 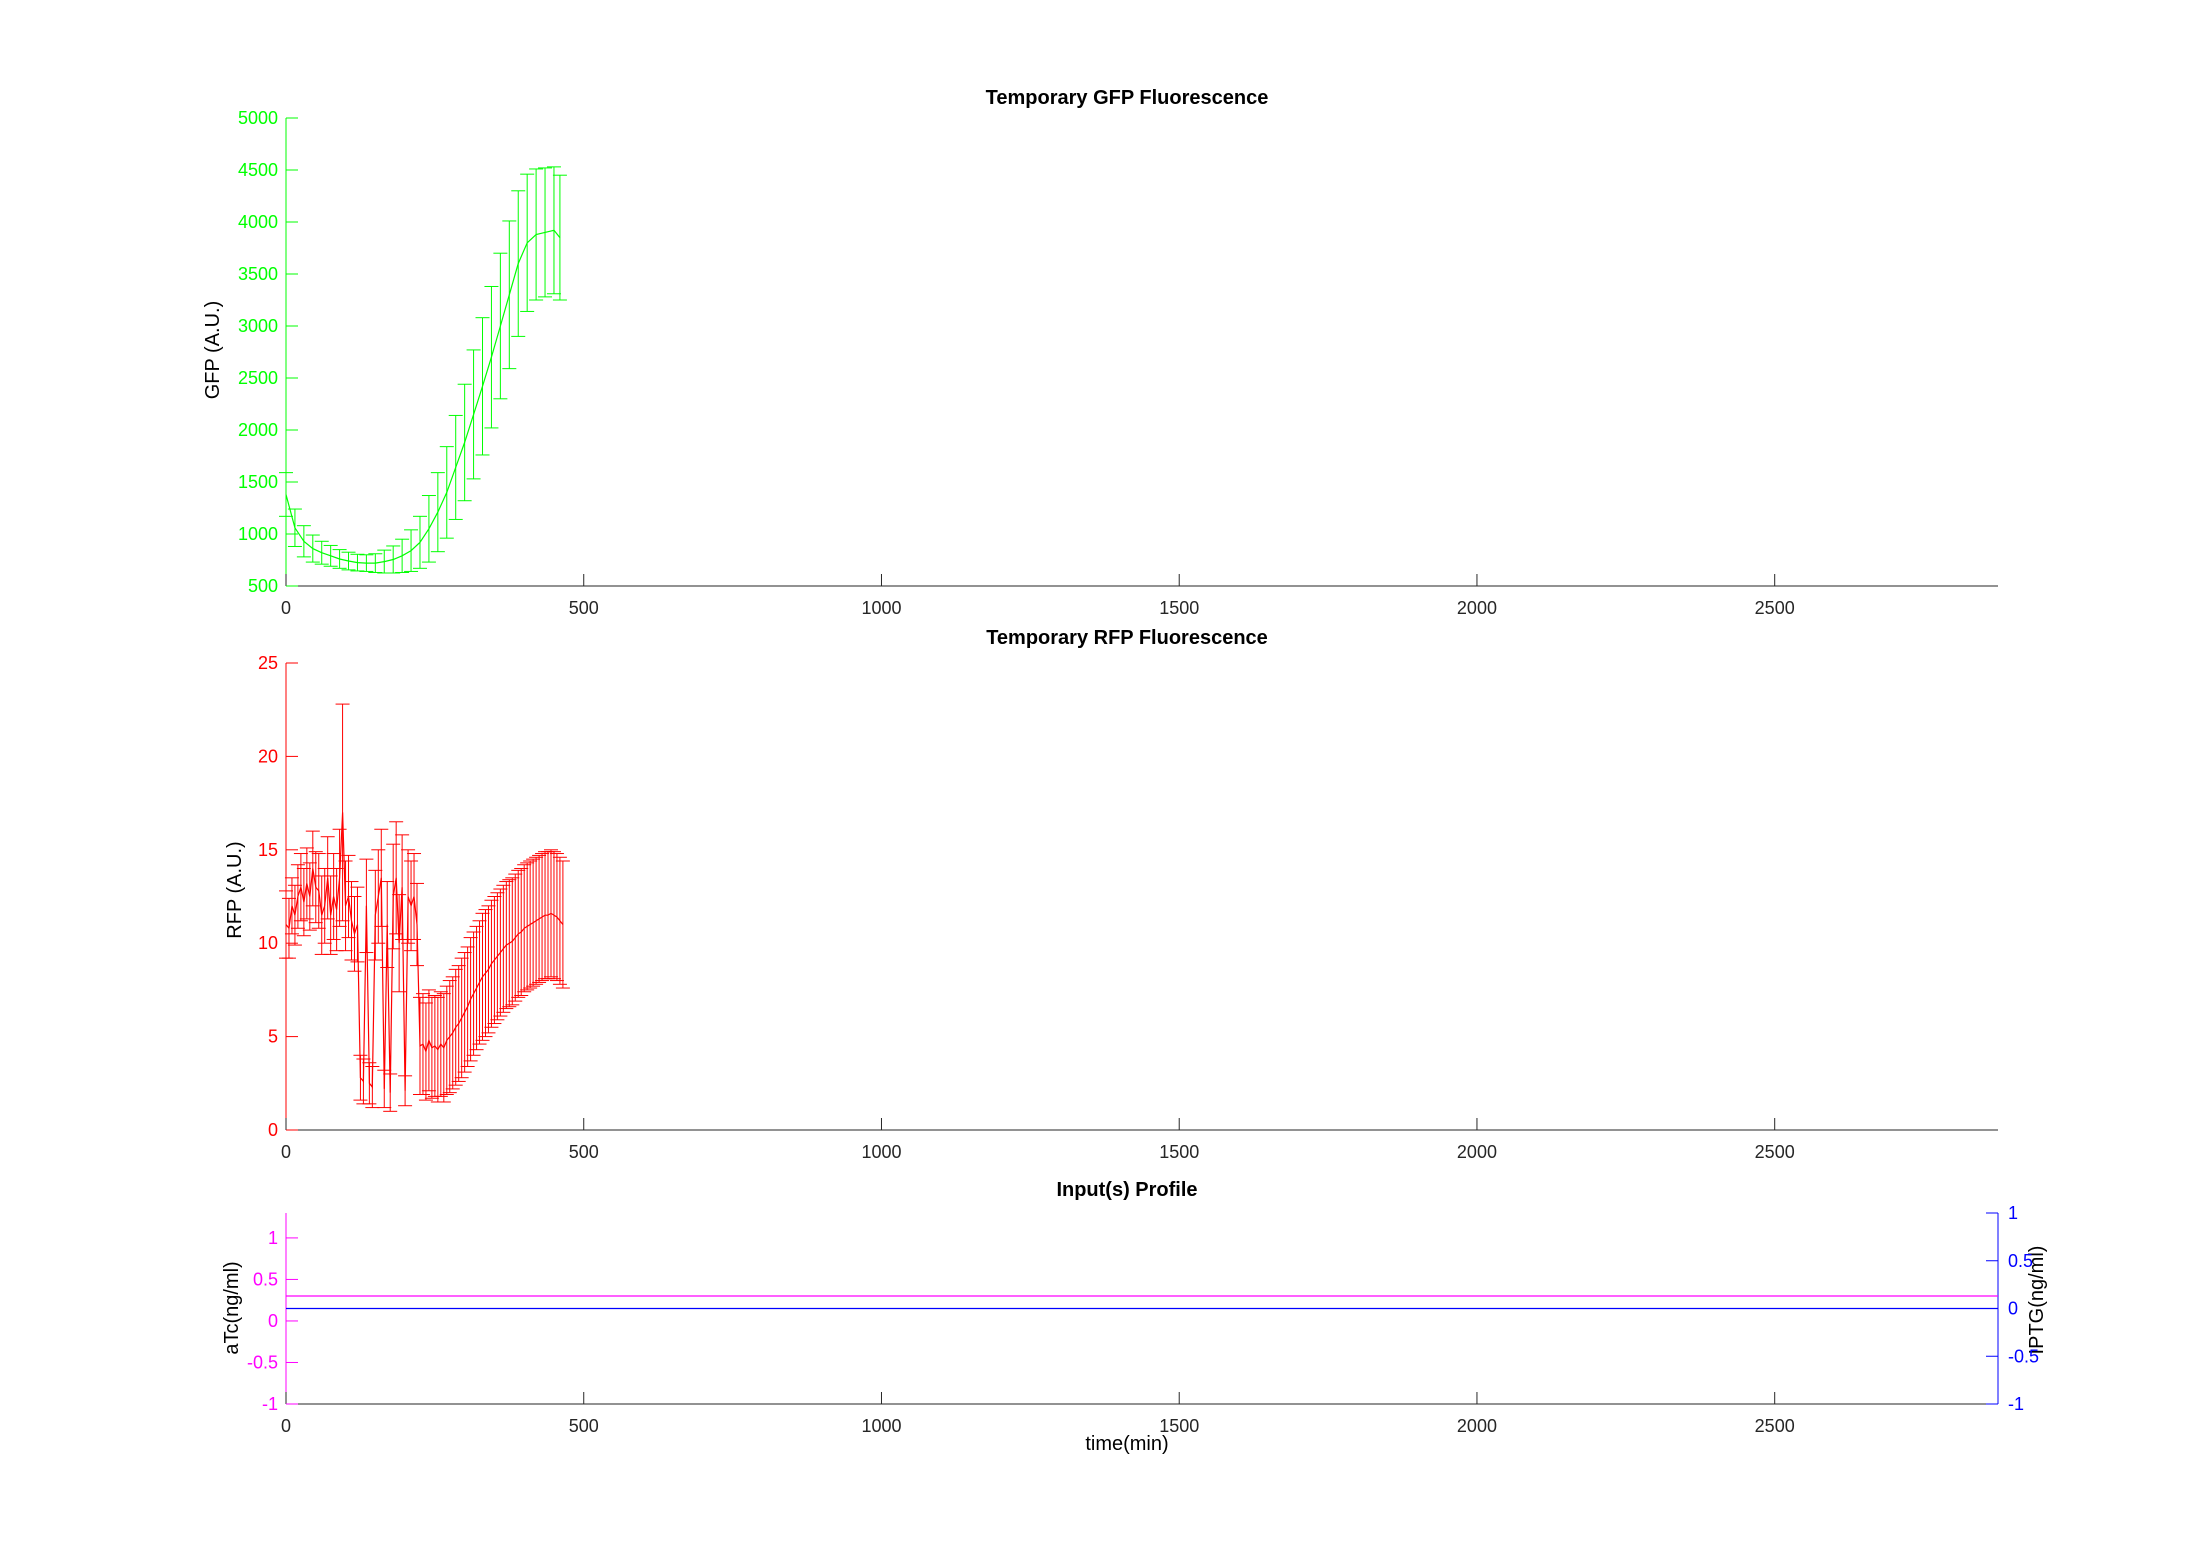 What do you see at coordinates (213, 350) in the screenshot?
I see `gfp-y-axis-label: GFP (A.U.)` at bounding box center [213, 350].